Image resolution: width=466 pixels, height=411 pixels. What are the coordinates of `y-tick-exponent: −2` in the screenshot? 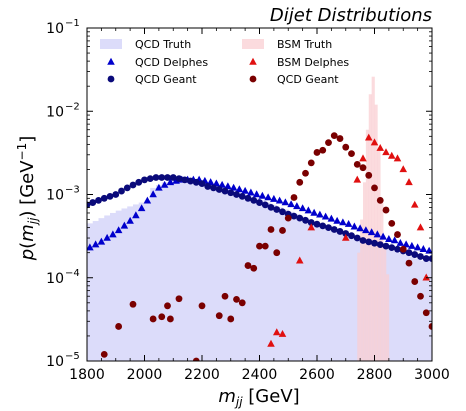 It's located at (72, 106).